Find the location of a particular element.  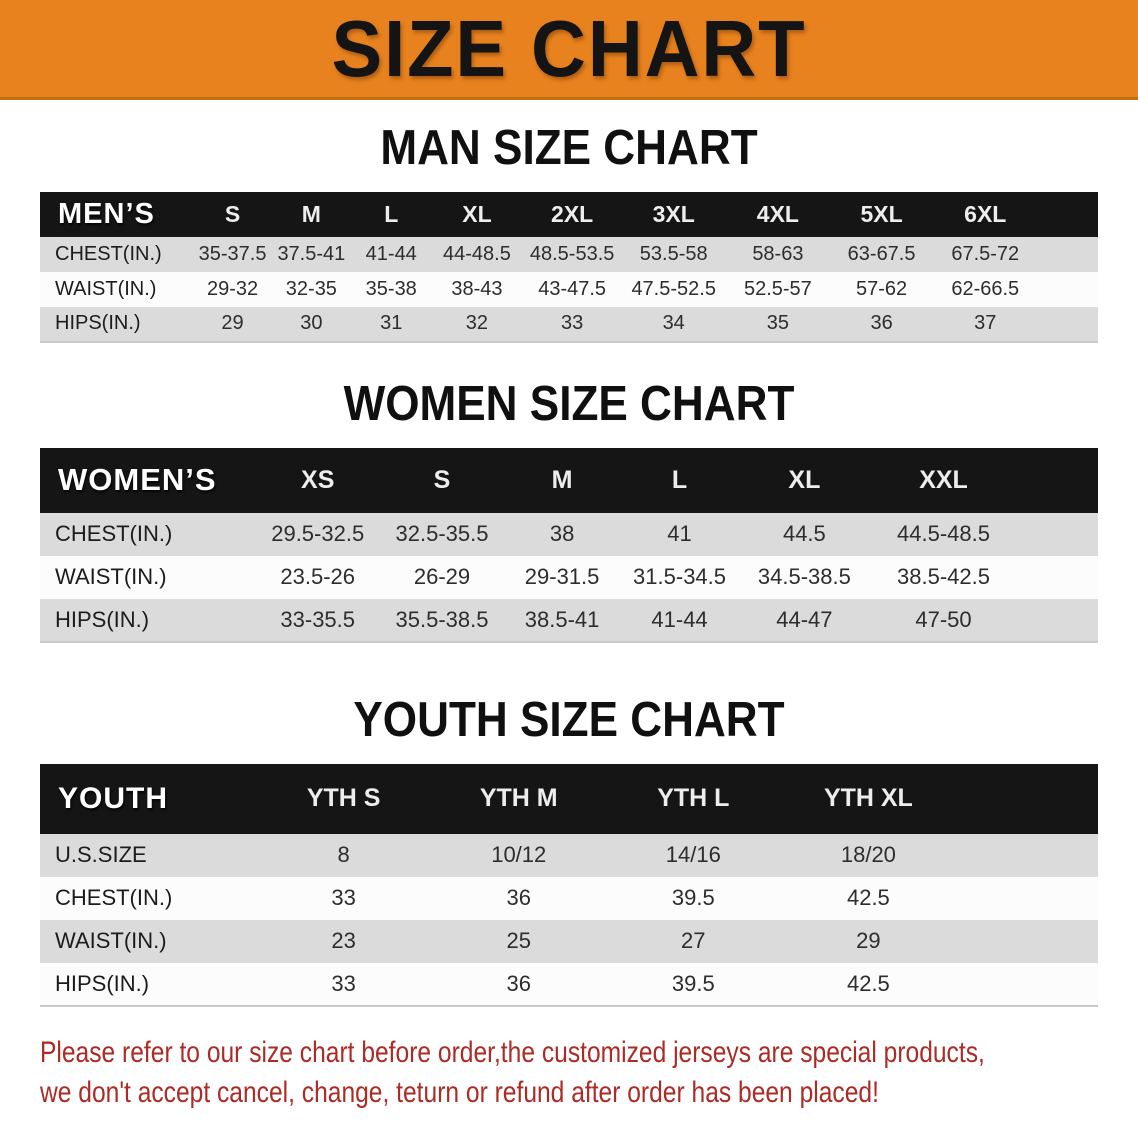

womens-header-row: WOMEN’S XS S M L XL XXL is located at coordinates (569, 480).